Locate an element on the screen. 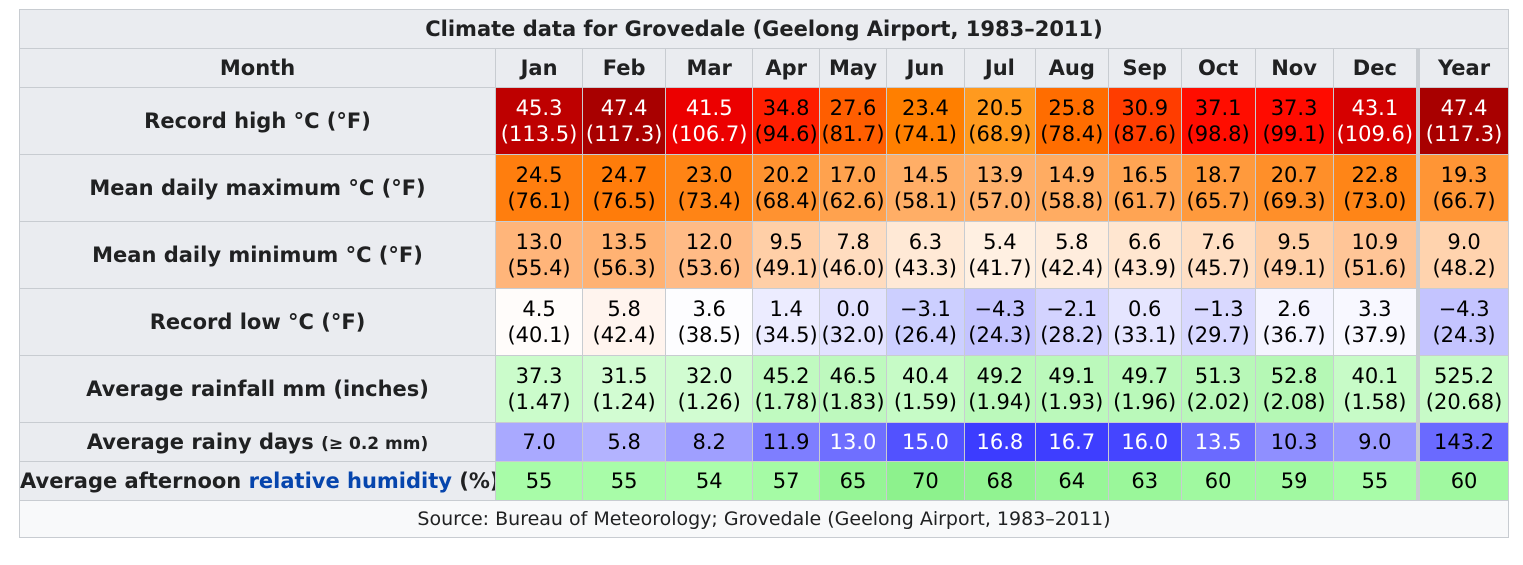 This screenshot has height=565, width=1523. cell-value: 2.6 is located at coordinates (1294, 309).